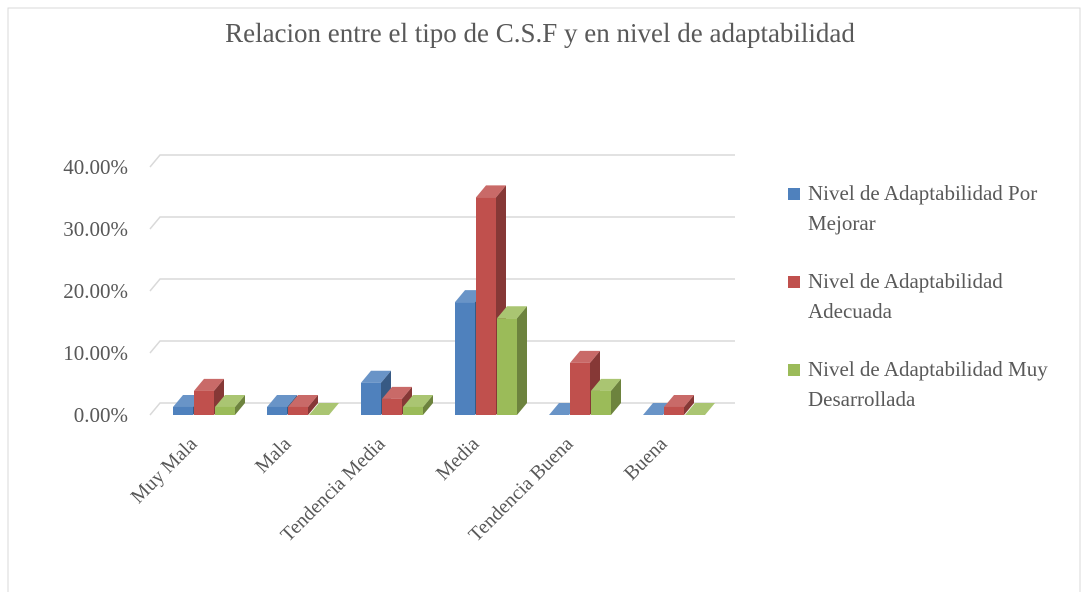 The width and height of the screenshot is (1083, 592). Describe the element at coordinates (905, 296) in the screenshot. I see `legend-label: Nivel de Adaptabilidad Adecuada` at that location.